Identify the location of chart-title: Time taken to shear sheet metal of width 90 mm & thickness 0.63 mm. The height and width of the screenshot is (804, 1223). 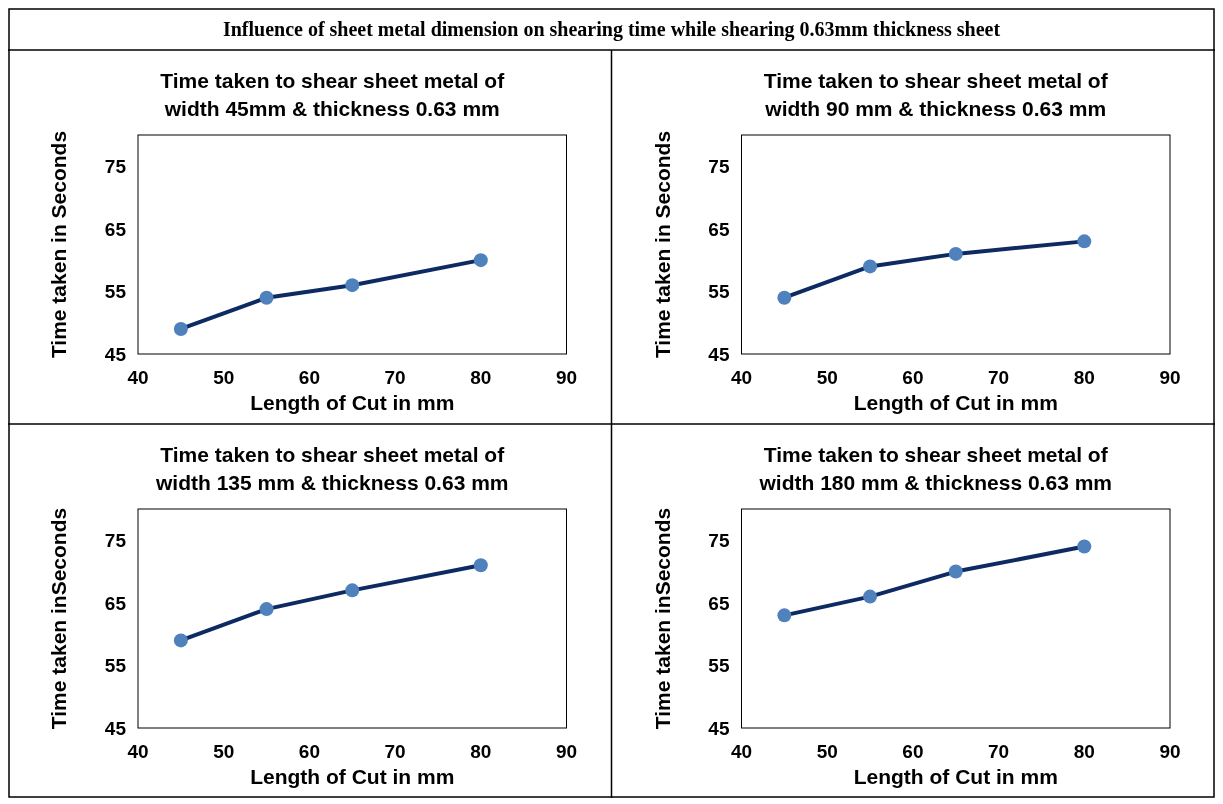
(936, 94).